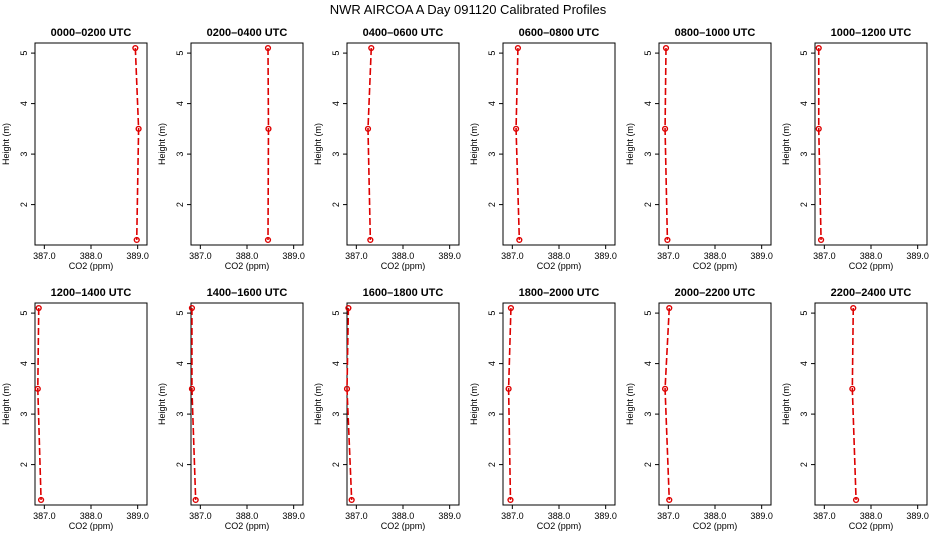  Describe the element at coordinates (715, 293) in the screenshot. I see `panel-title: 2000–2200 UTC` at that location.